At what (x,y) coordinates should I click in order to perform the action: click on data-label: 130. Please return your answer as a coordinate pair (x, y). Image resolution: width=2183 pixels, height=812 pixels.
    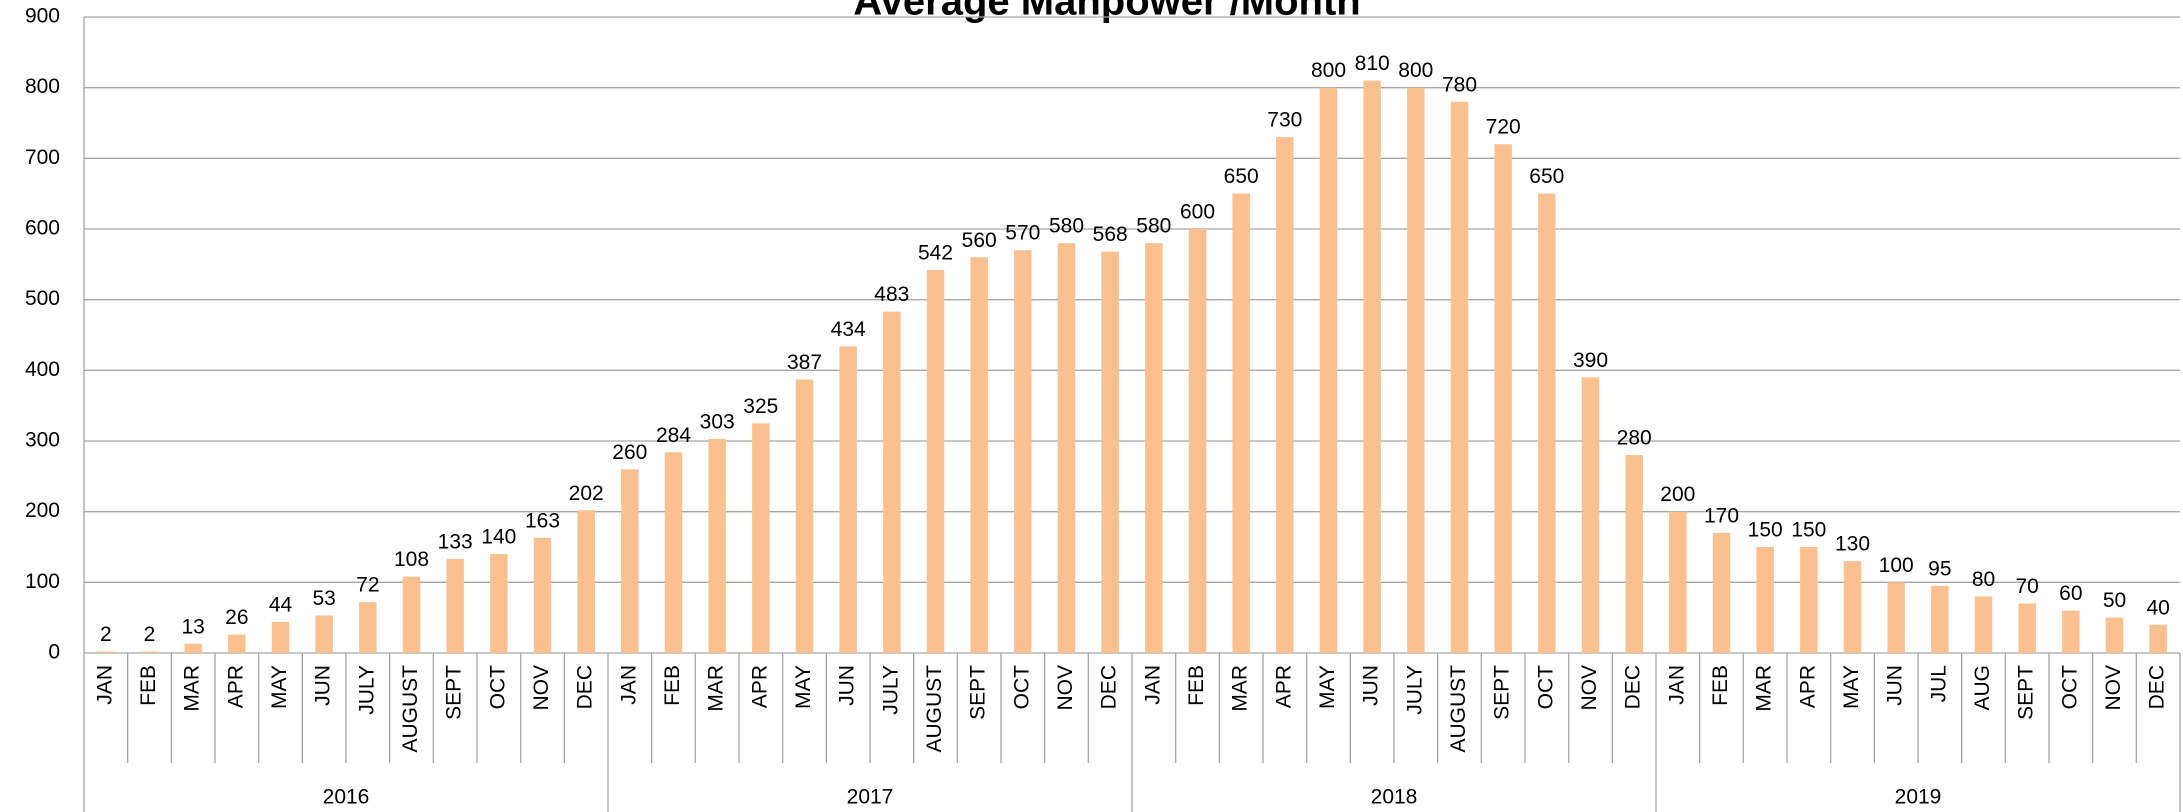
    Looking at the image, I should click on (1852, 544).